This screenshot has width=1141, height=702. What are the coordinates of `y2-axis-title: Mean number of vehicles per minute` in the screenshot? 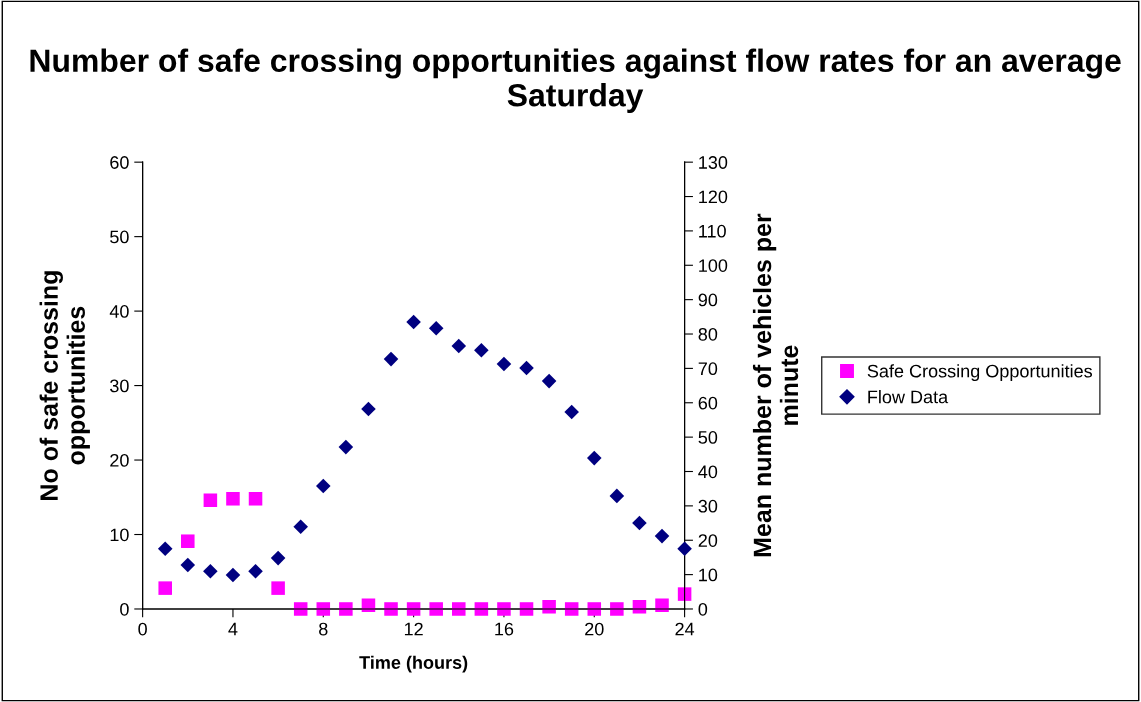 It's located at (775, 385).